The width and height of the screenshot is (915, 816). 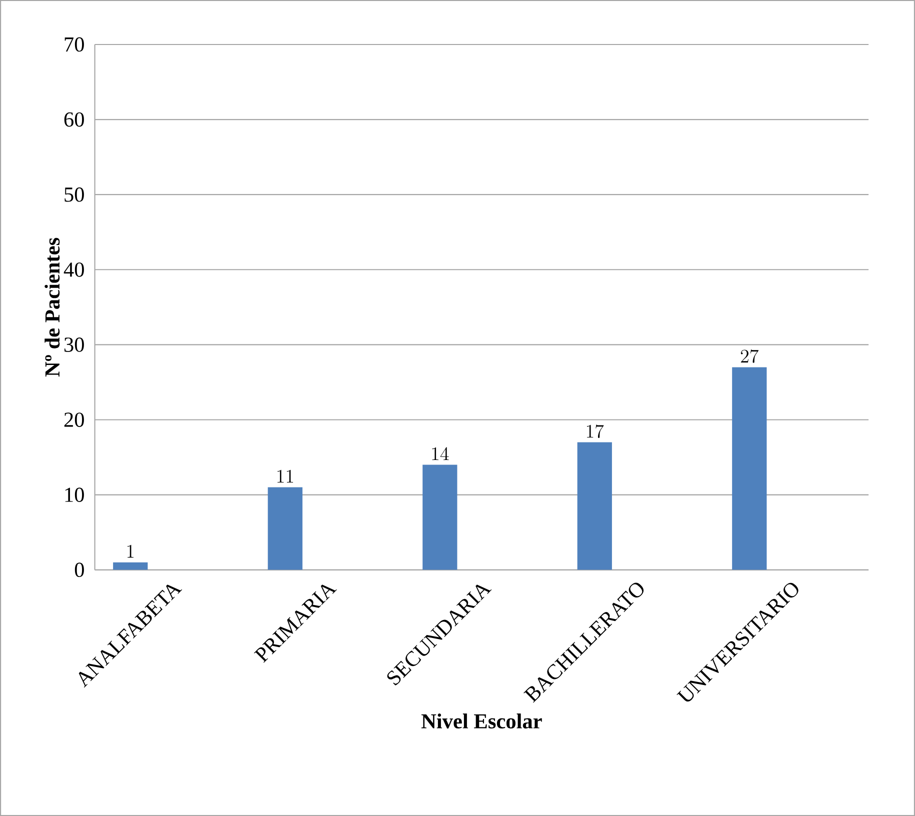 What do you see at coordinates (74, 495) in the screenshot?
I see `y-tick-label: 10` at bounding box center [74, 495].